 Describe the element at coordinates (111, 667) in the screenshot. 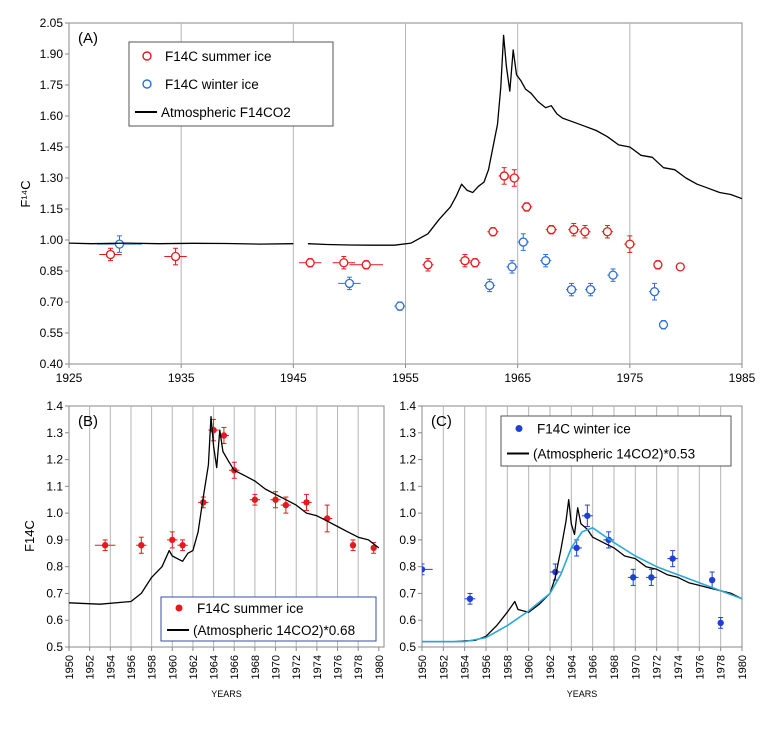

I see `x-tick-label: 1954` at that location.